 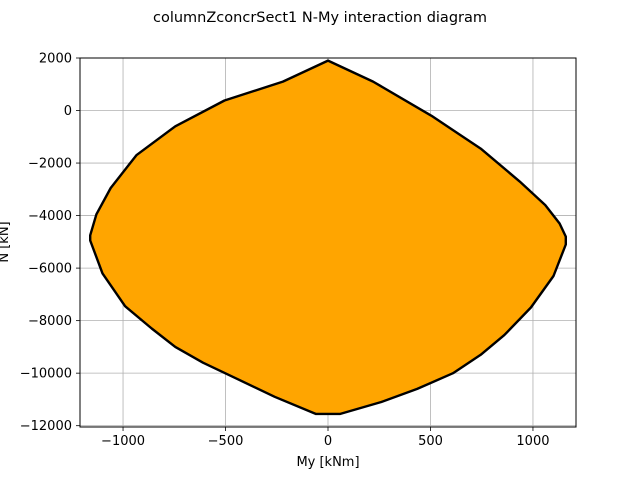 I want to click on x-tick-label-3: 500, so click(x=430, y=441).